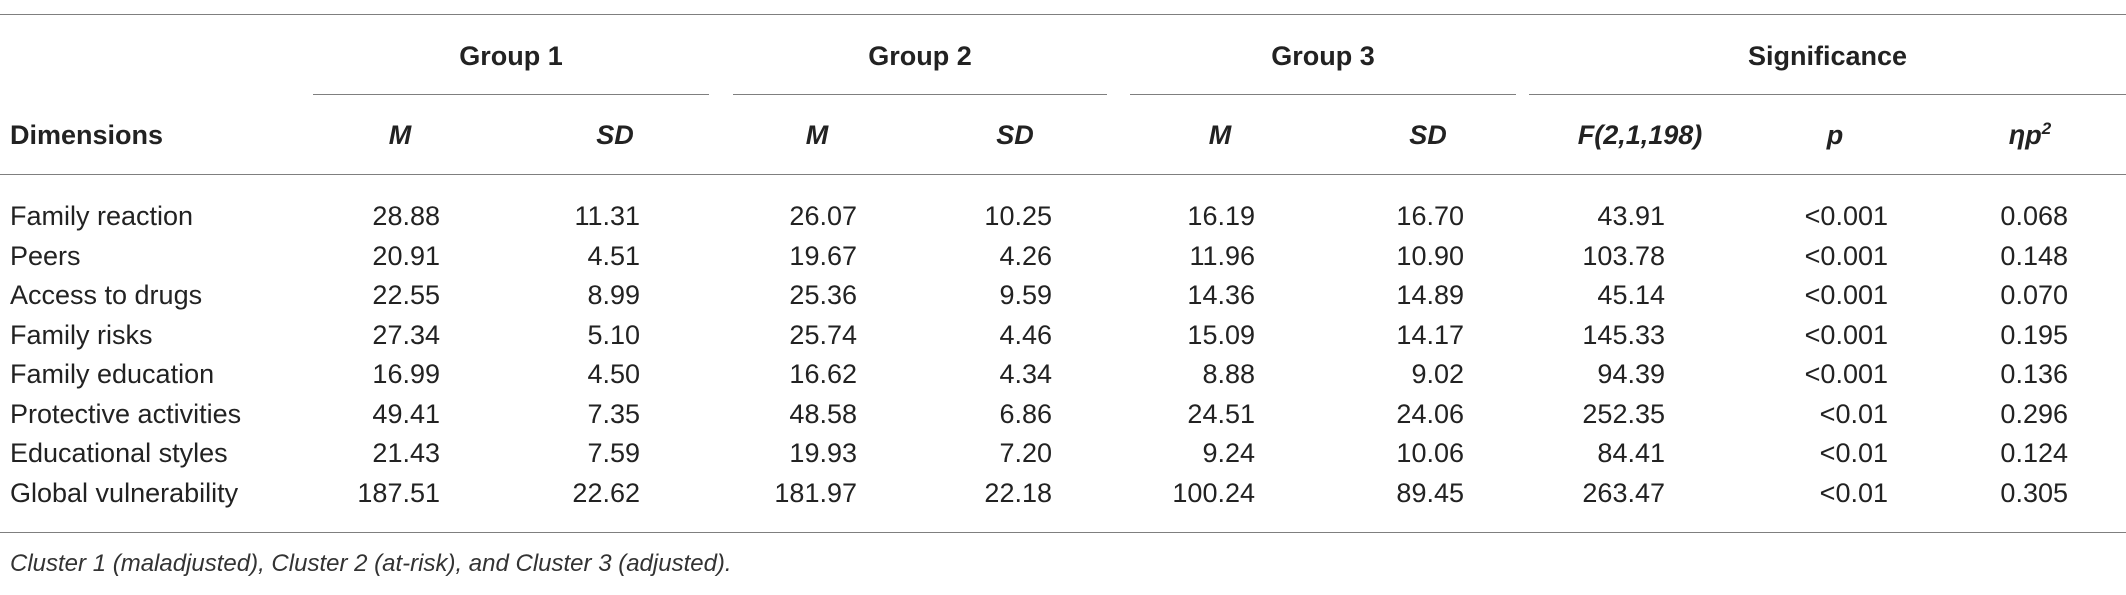 This screenshot has height=595, width=2126. I want to click on cell-f: 84.41, so click(1631, 453).